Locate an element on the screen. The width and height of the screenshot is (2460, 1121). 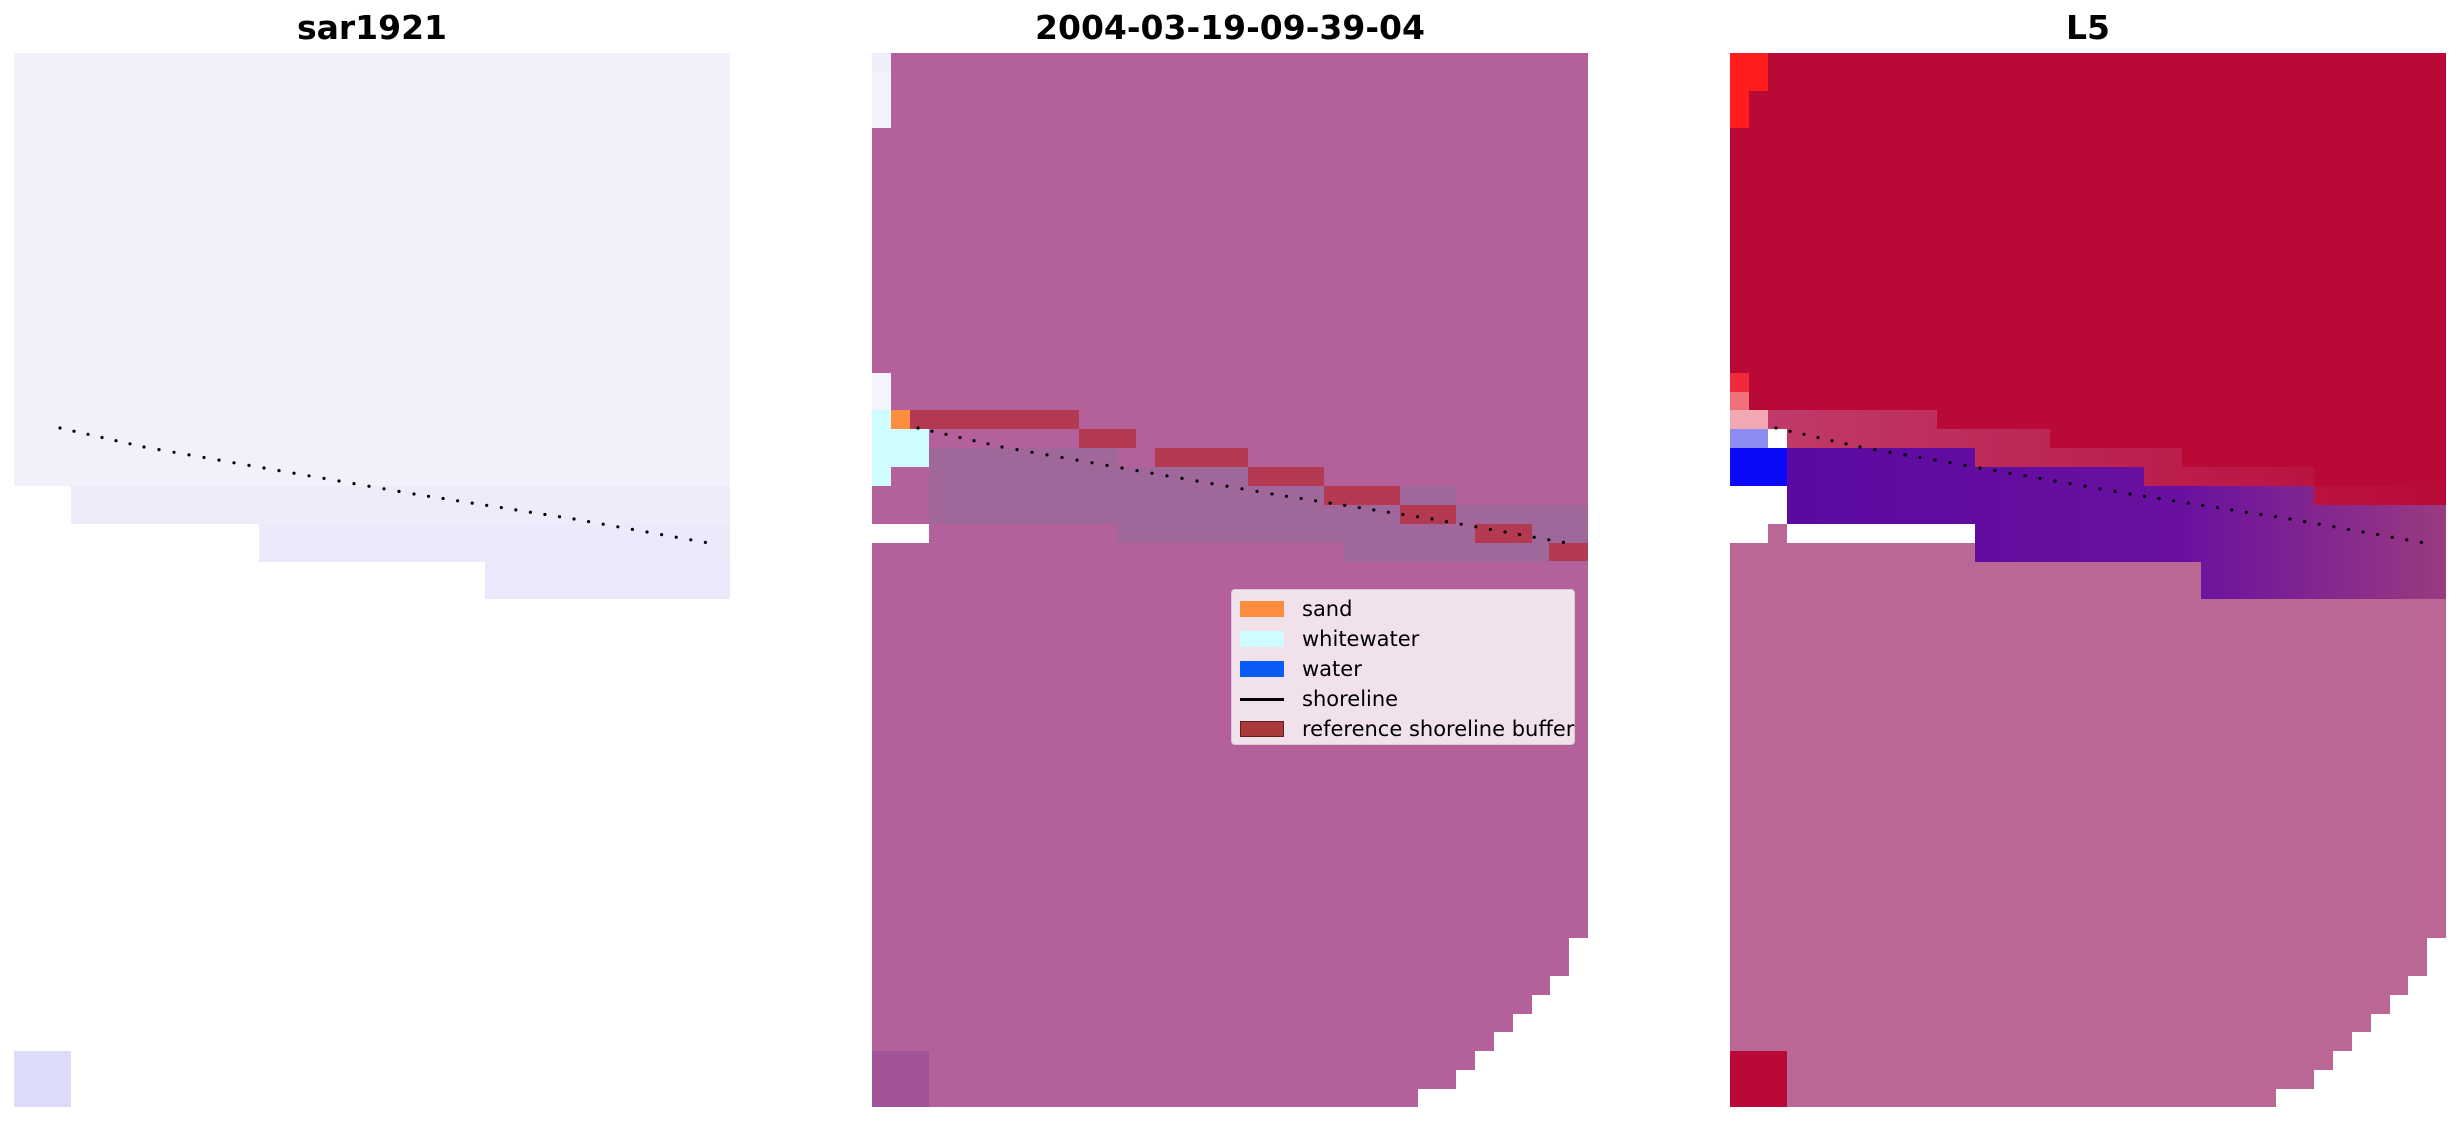
legend-label-buffer: reference shoreline buffer is located at coordinates (1438, 729).